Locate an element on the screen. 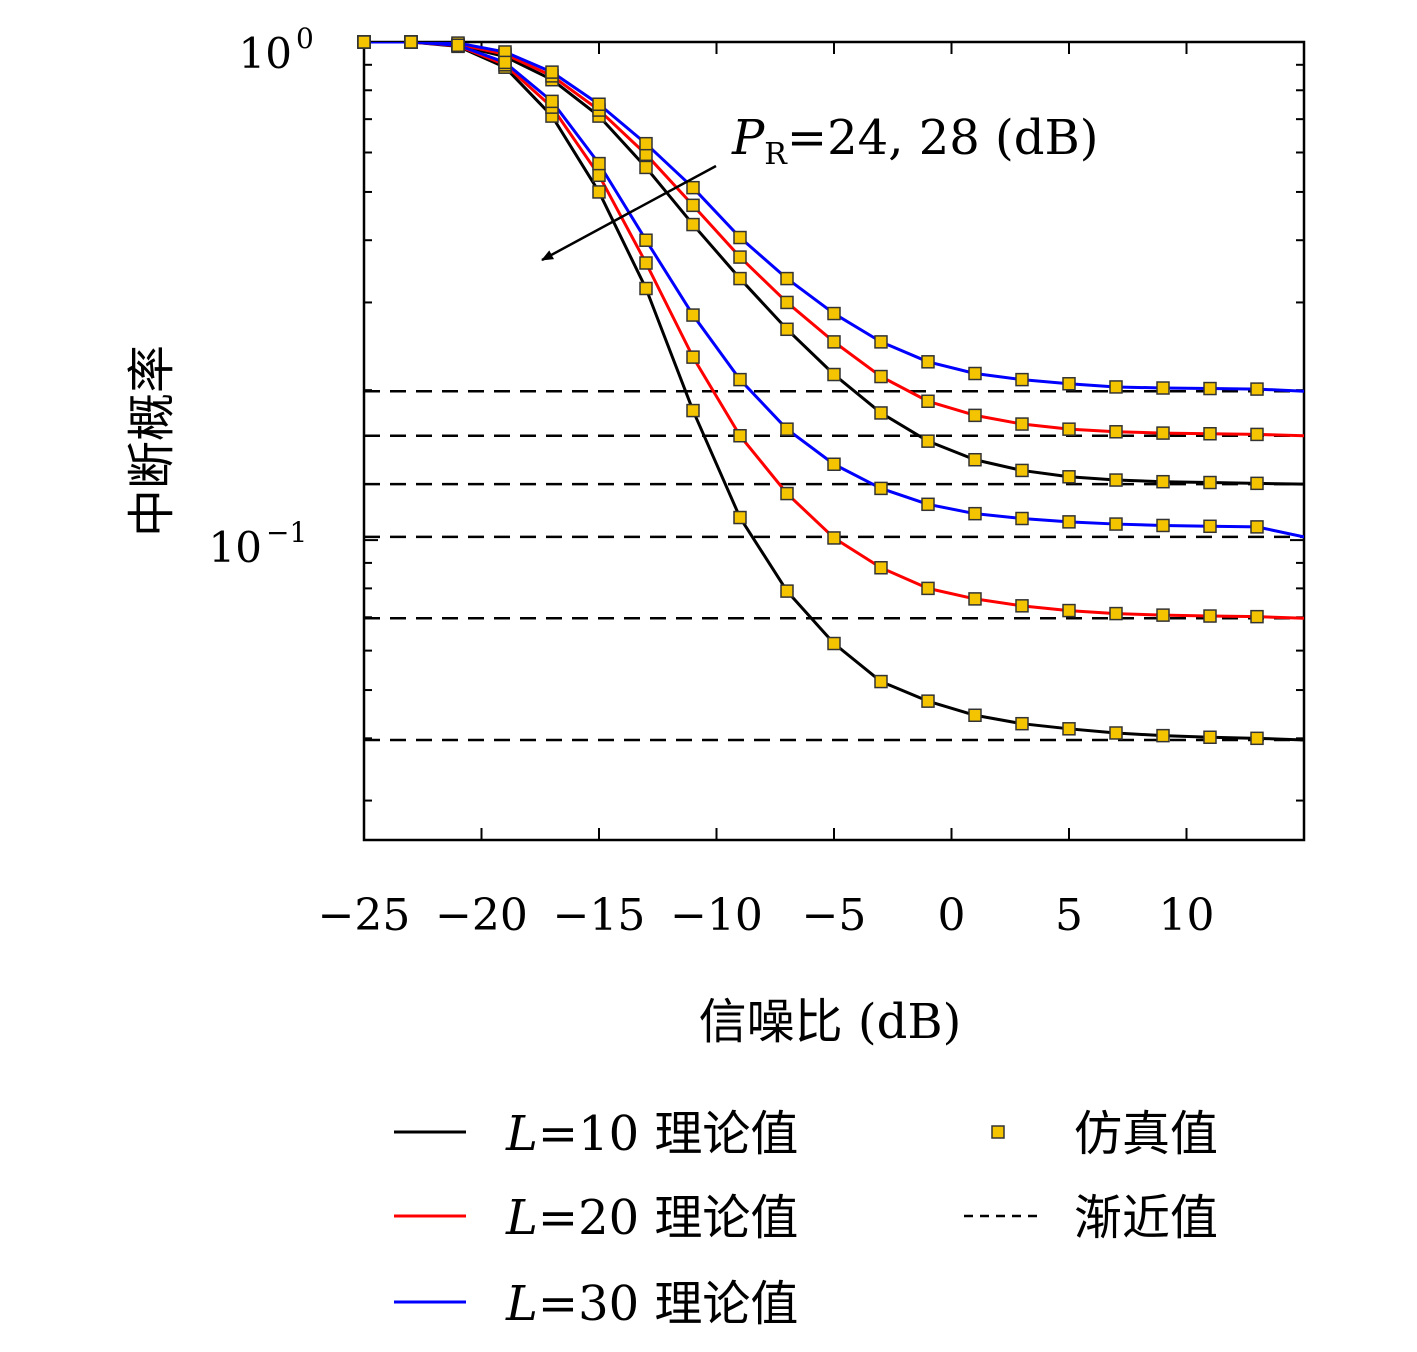 Image resolution: width=1417 pixels, height=1352 pixels. x-axis-title: 信噪比 (dB) is located at coordinates (830, 1022).